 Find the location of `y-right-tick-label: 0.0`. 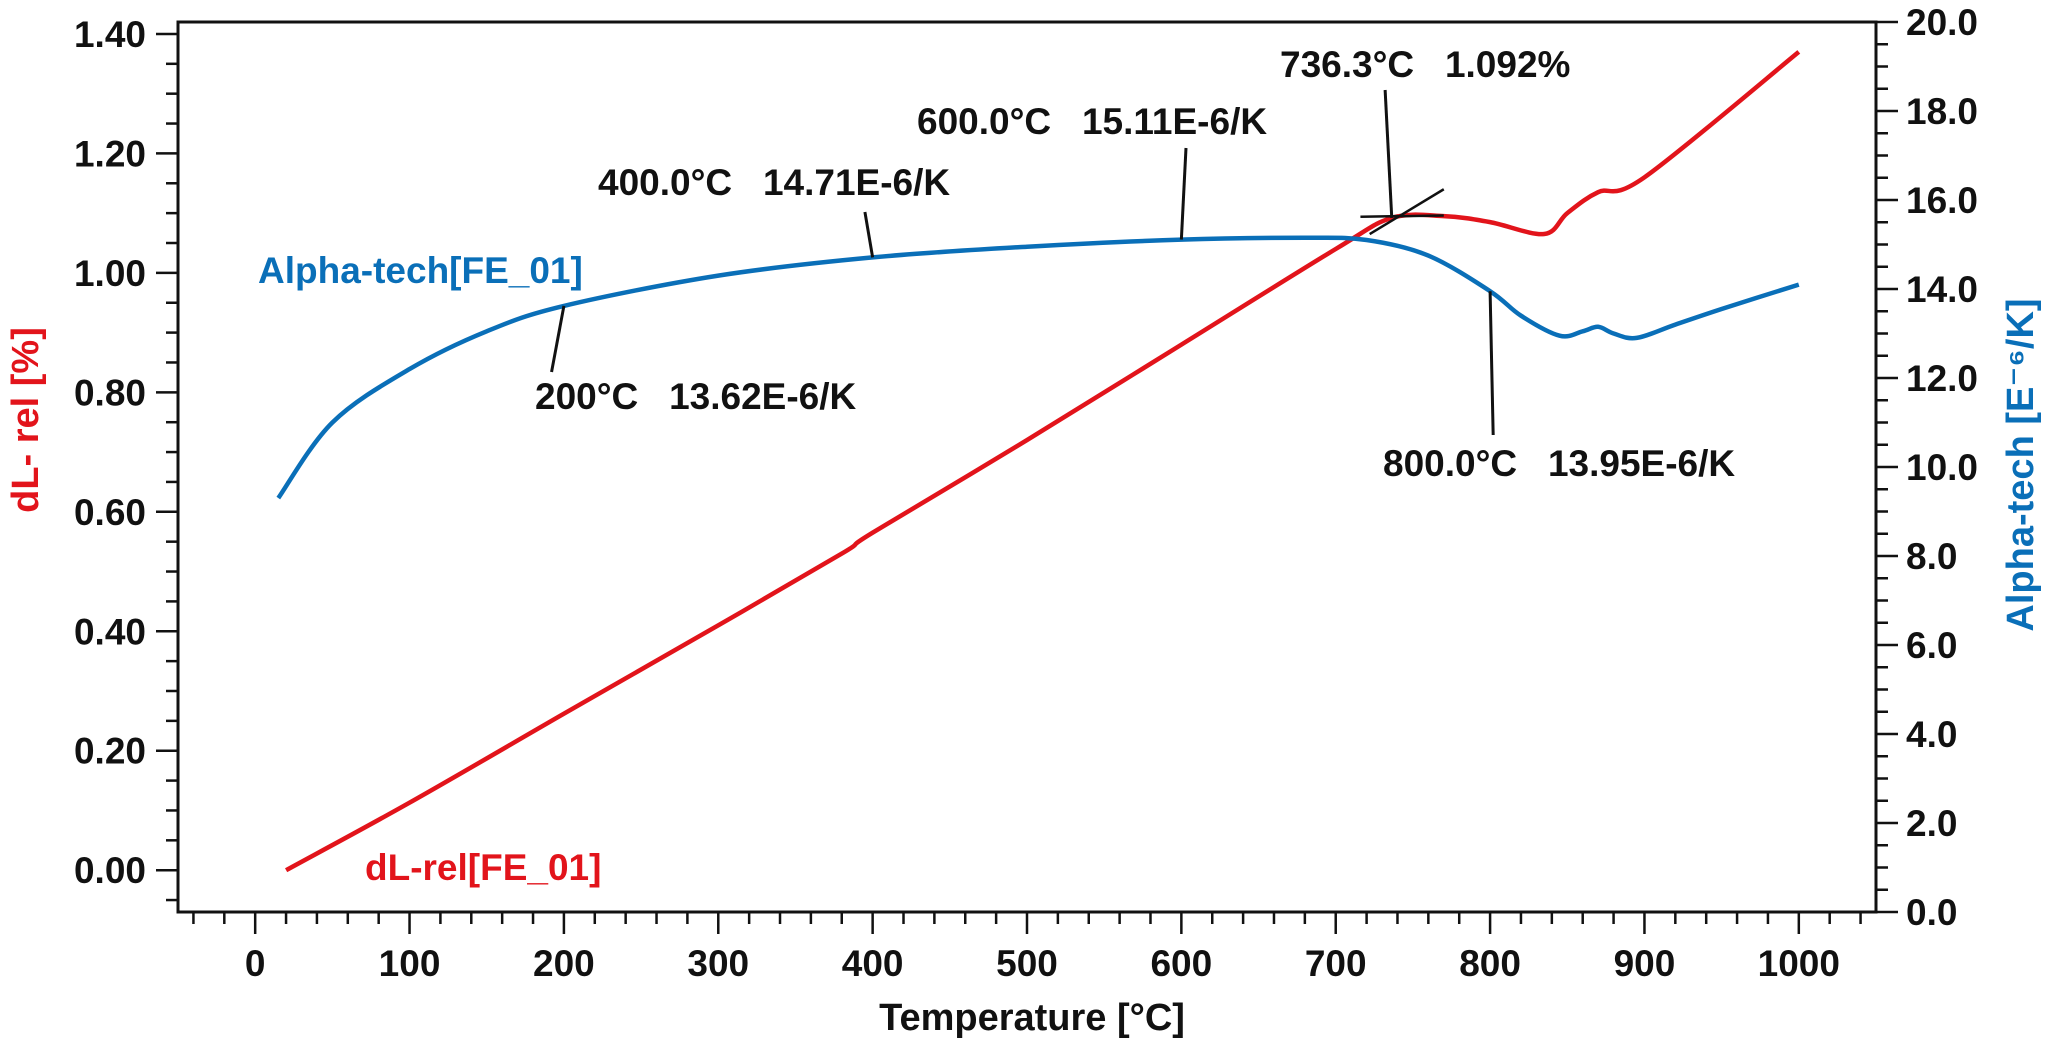

y-right-tick-label: 0.0 is located at coordinates (1931, 912).